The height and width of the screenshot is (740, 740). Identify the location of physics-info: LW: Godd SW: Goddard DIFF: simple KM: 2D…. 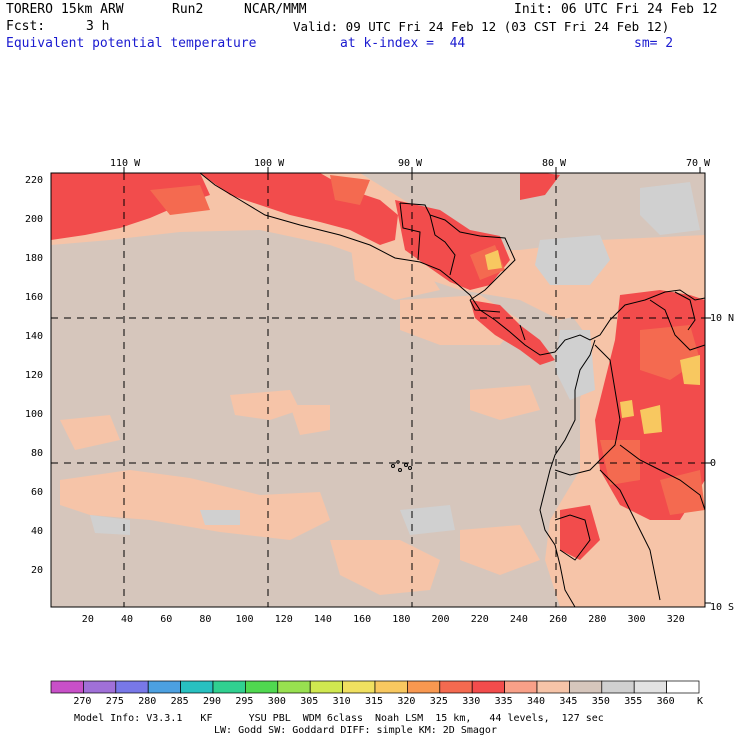
(355, 730).